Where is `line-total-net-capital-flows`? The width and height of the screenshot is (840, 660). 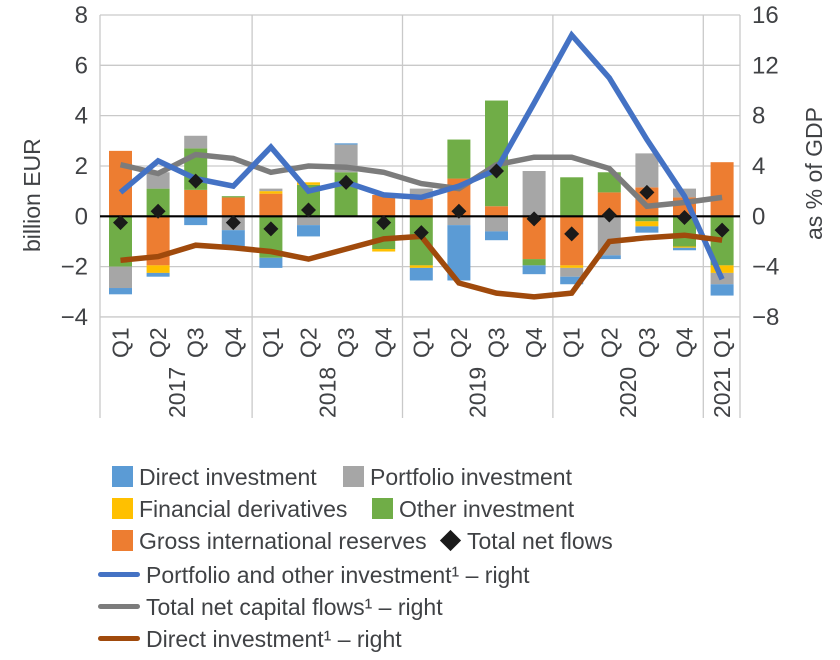
line-total-net-capital-flows is located at coordinates (421, 180).